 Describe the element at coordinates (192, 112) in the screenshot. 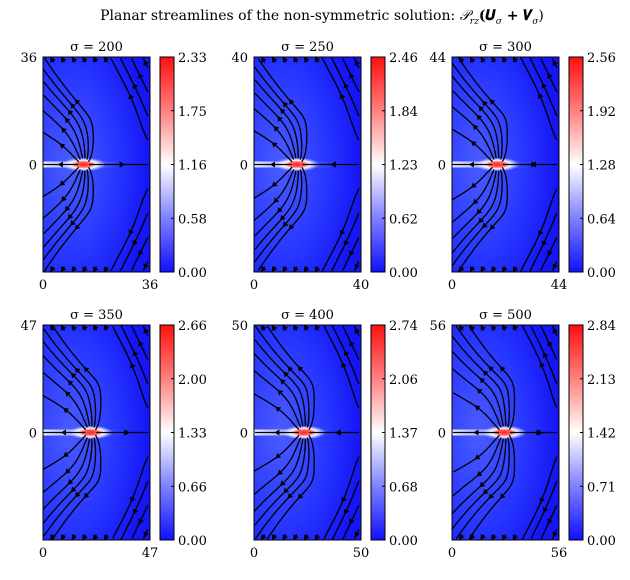

I see `colorbar-tick-label: 1.75` at that location.